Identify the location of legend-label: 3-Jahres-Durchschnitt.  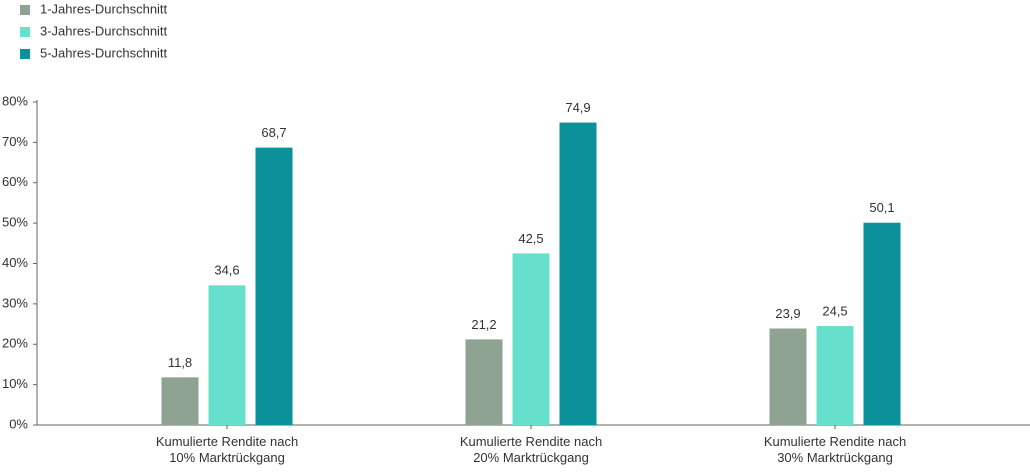
(104, 30).